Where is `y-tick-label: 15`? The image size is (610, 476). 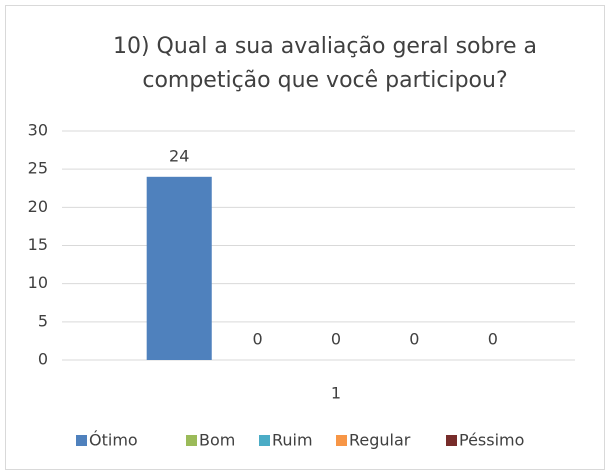 y-tick-label: 15 is located at coordinates (38, 244).